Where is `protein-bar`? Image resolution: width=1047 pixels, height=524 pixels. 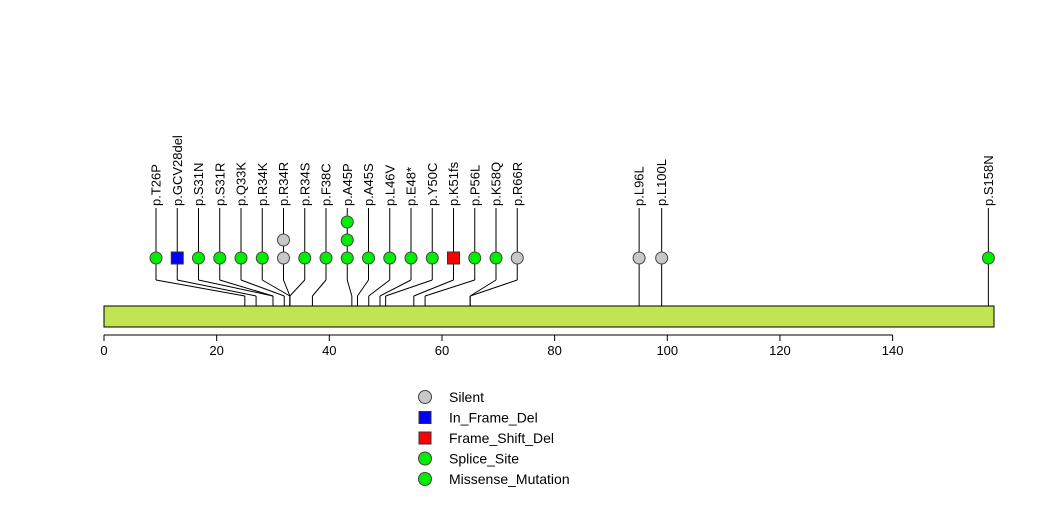
protein-bar is located at coordinates (549, 316).